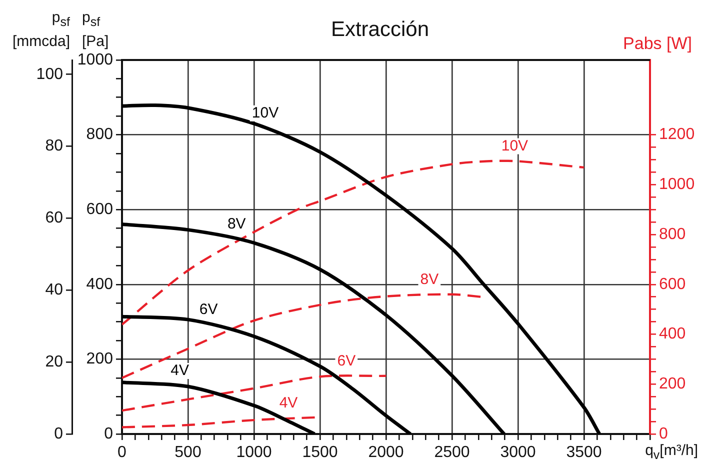 This screenshot has height=464, width=702. I want to click on y2-tick-label: 400, so click(672, 334).